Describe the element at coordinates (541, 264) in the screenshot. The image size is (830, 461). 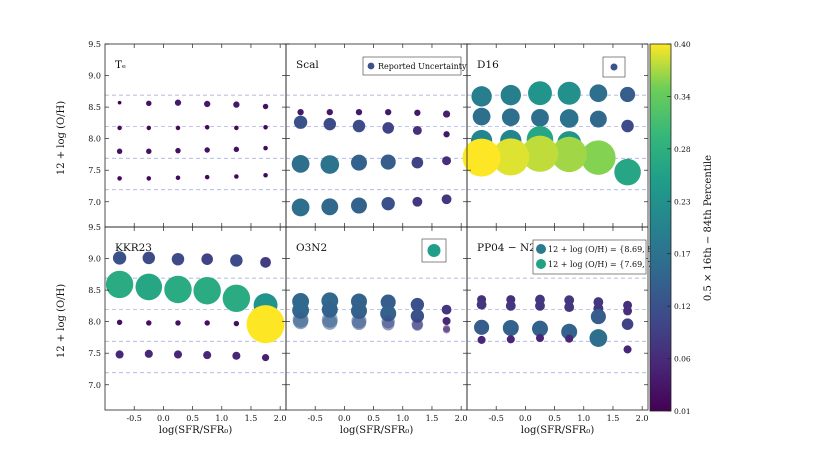
I see `legend-marker` at that location.